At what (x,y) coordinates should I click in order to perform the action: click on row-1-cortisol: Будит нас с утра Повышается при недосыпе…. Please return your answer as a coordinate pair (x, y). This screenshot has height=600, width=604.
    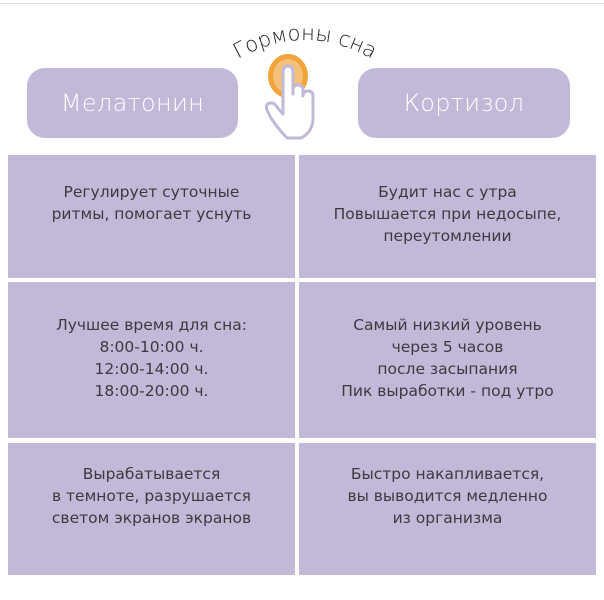
    Looking at the image, I should click on (447, 216).